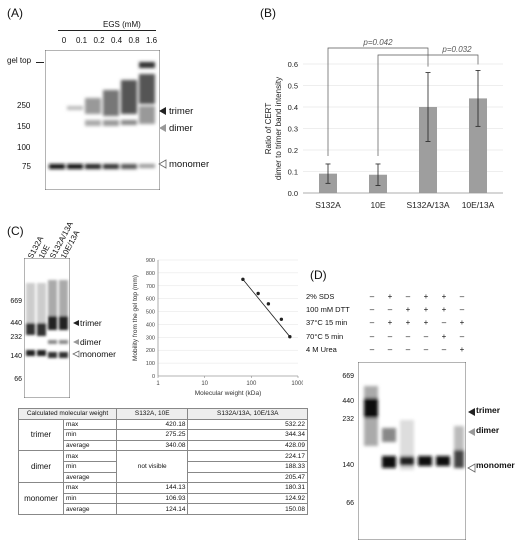 The image size is (515, 550). Describe the element at coordinates (318, 275) in the screenshot. I see `panel-d-label: (D)` at that location.